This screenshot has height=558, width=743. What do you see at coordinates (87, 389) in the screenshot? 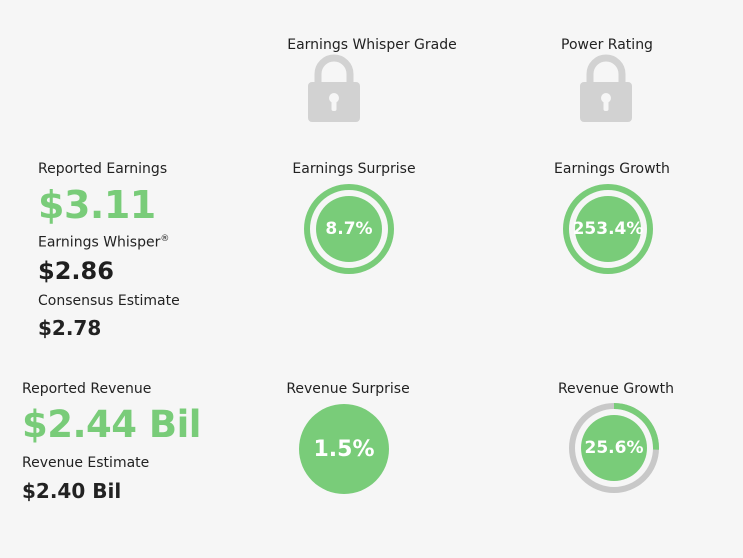
I see `reported-revenue-label: Reported Revenue` at bounding box center [87, 389].